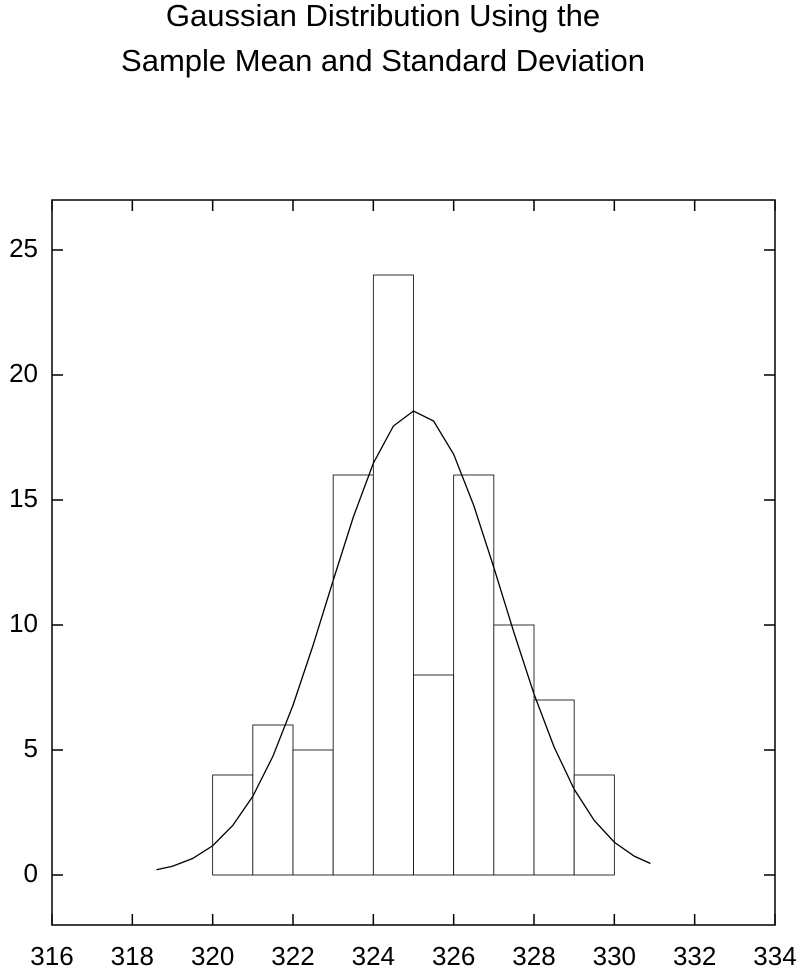 The image size is (800, 971). What do you see at coordinates (23, 623) in the screenshot?
I see `y-tick-label: 10` at bounding box center [23, 623].